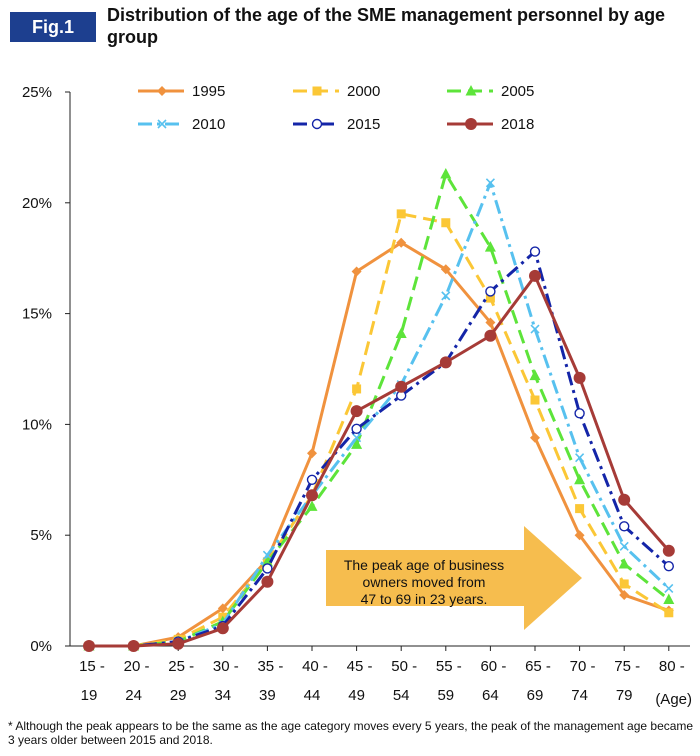 This screenshot has height=756, width=700. Describe the element at coordinates (53, 27) in the screenshot. I see `figure-label-badge: Fig.1` at that location.